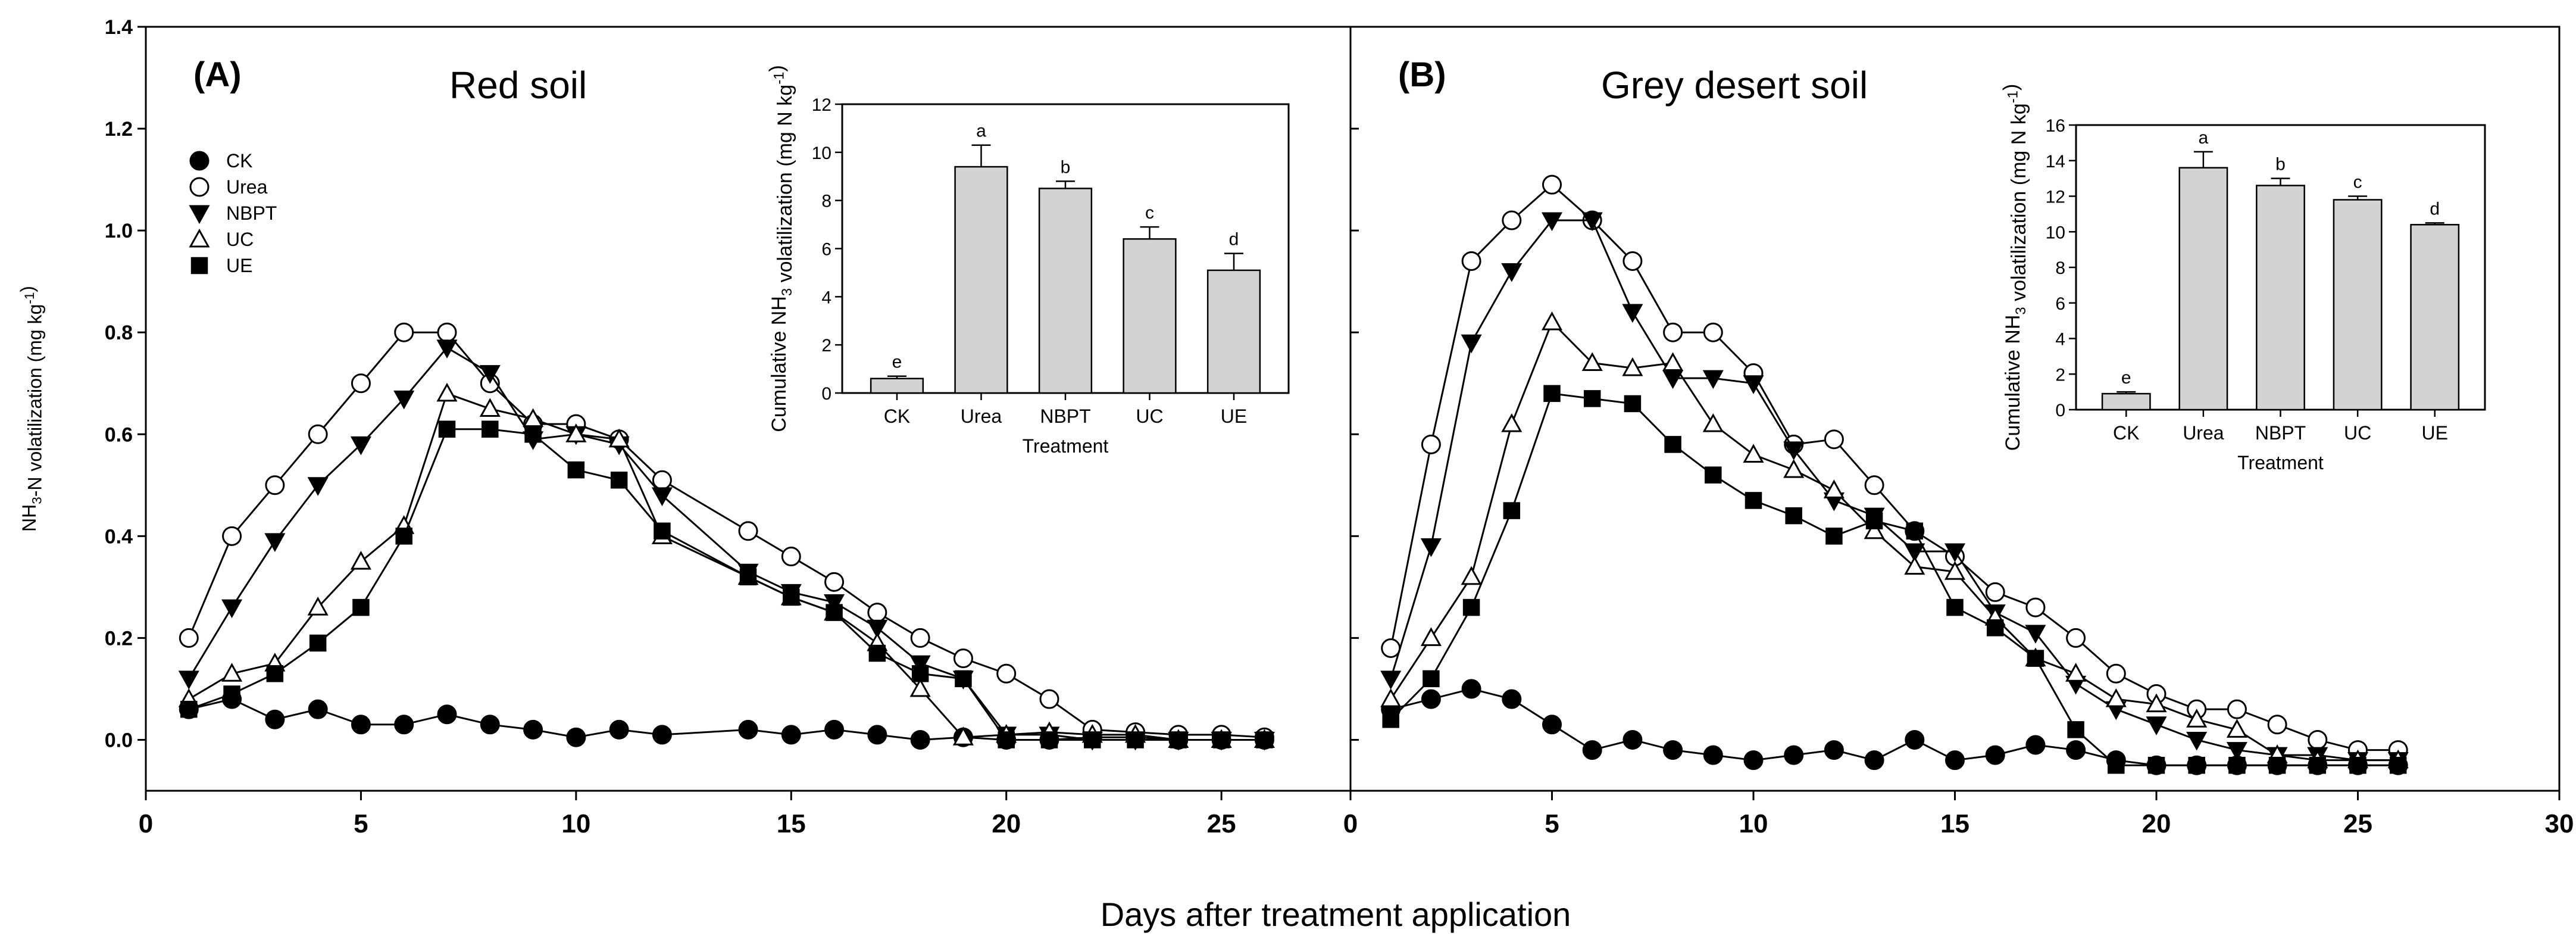 This screenshot has width=2576, height=945. What do you see at coordinates (119, 435) in the screenshot?
I see `y-tick-label: 0.6` at bounding box center [119, 435].